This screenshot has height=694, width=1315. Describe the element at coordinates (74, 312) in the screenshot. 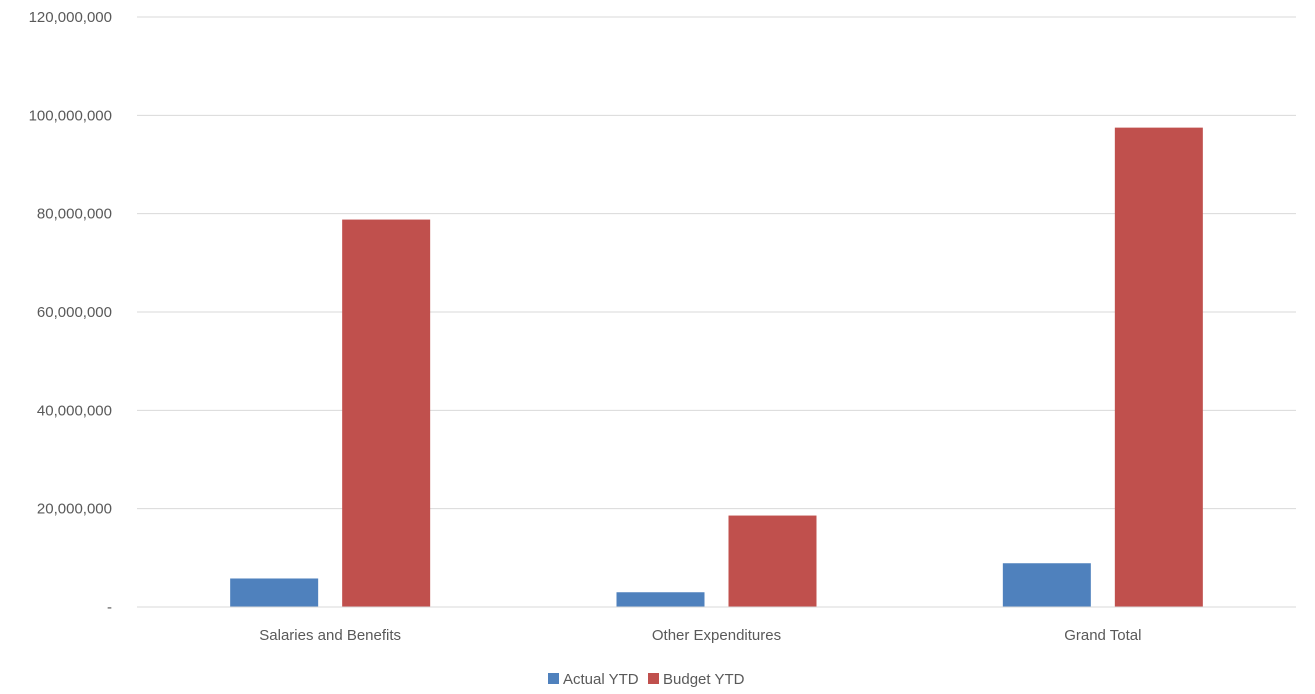

I see `y-tick-label: 60,000,000` at that location.